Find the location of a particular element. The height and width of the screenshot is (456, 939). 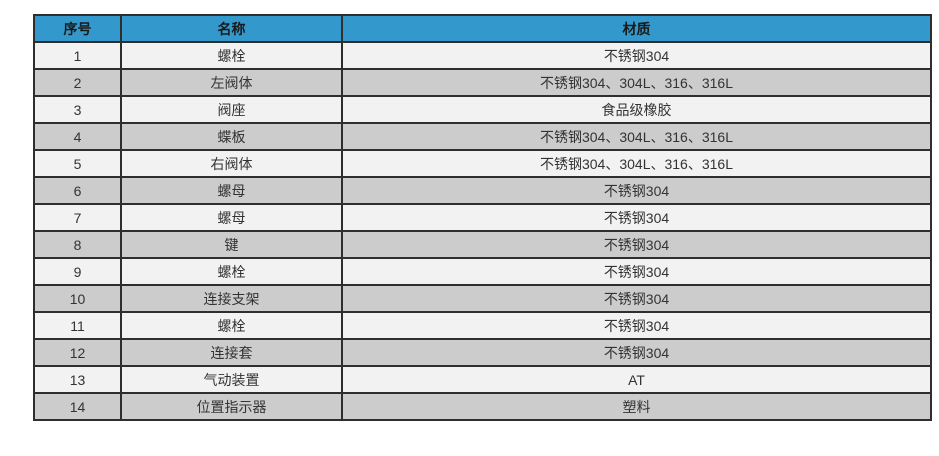

cell-index: 11 is located at coordinates (77, 325).